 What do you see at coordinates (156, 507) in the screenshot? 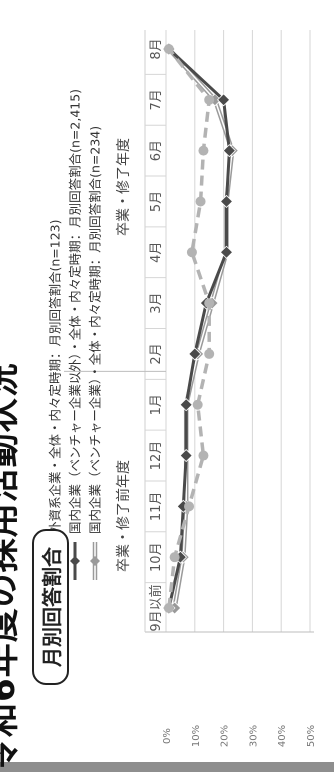
I see `category-label: 11月` at bounding box center [156, 507].